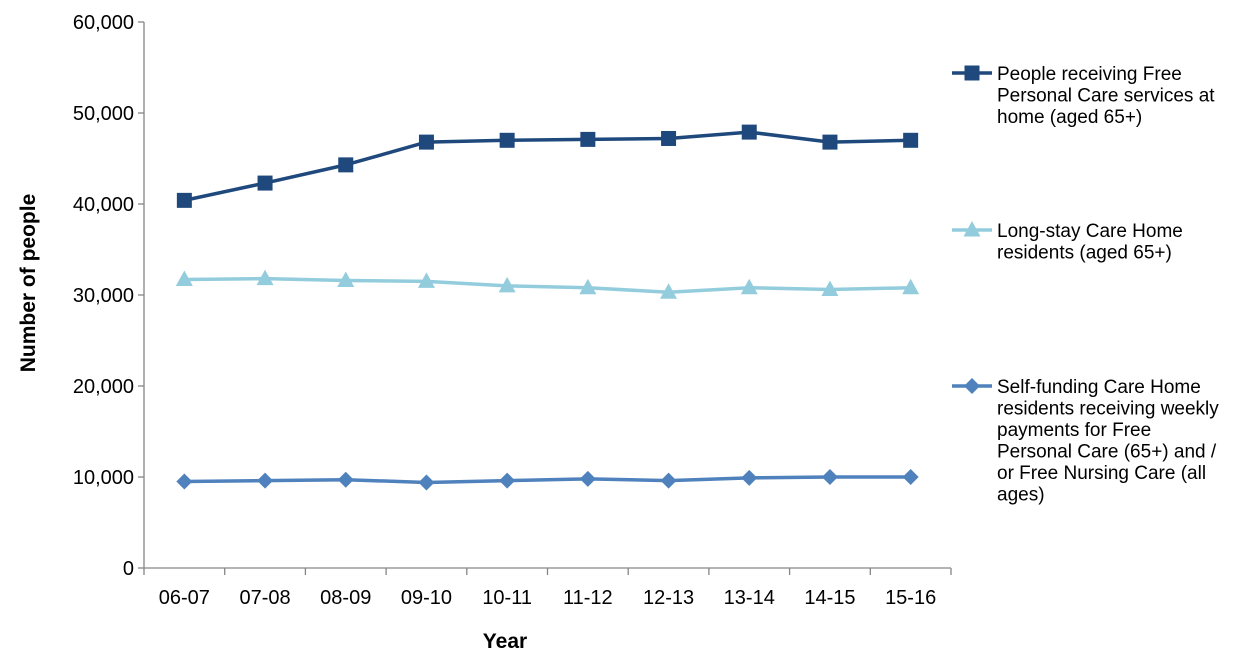  Describe the element at coordinates (588, 598) in the screenshot. I see `x-tick-label: 11-12` at that location.